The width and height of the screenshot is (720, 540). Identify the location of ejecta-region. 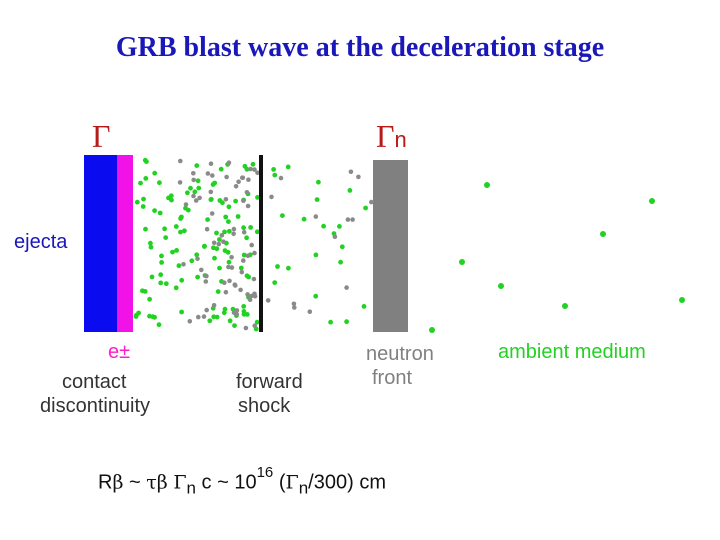
(100, 243).